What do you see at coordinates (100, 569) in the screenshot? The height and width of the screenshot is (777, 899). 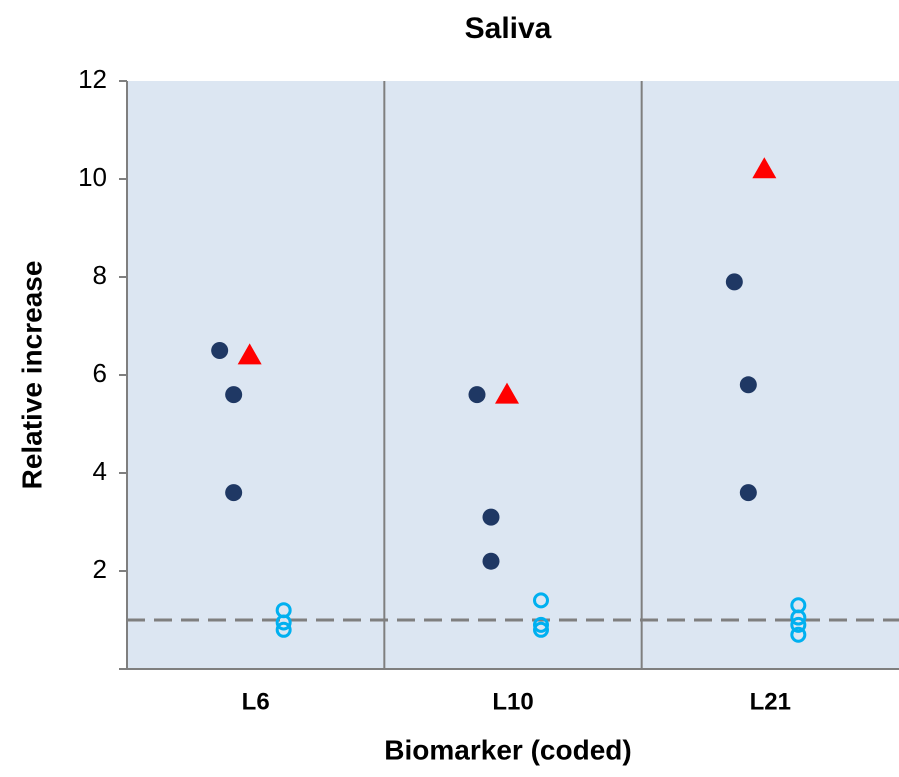 I see `y-tick-label: 2` at bounding box center [100, 569].